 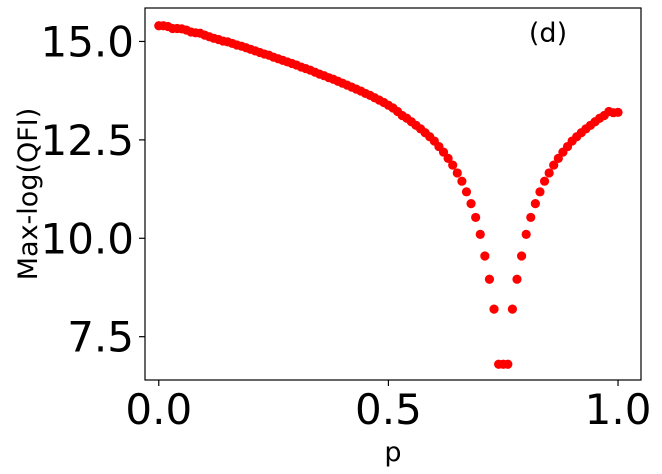 I want to click on y-tick-label: 15.0, so click(x=87, y=41).